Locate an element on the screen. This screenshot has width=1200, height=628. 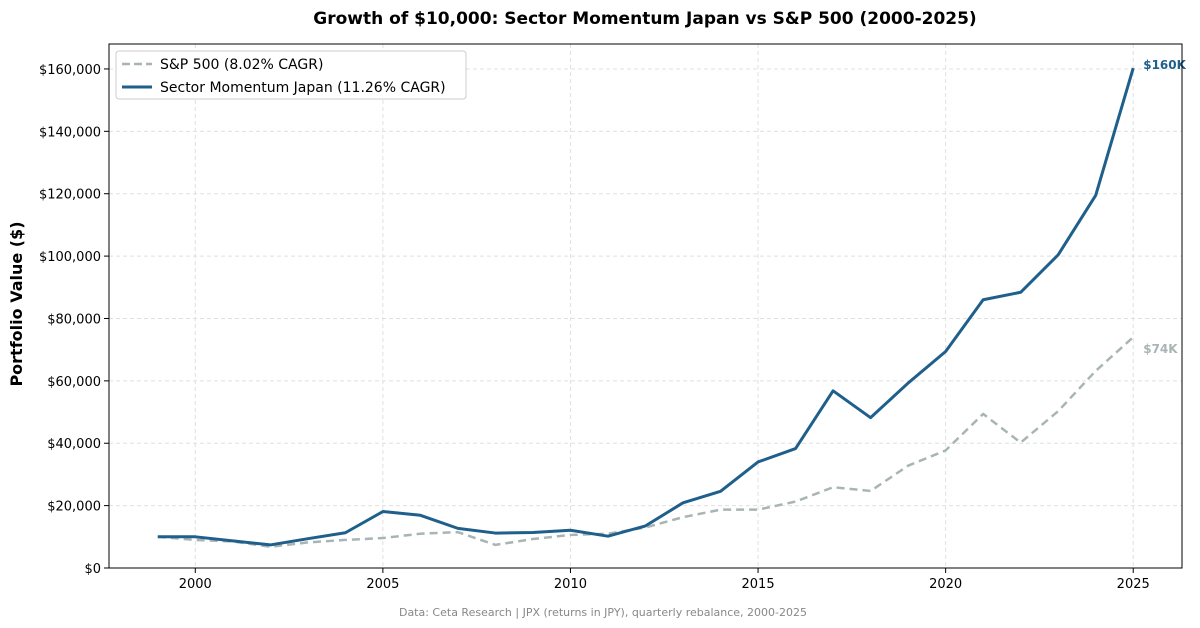
y-tick-label: $140,000 is located at coordinates (70, 132).